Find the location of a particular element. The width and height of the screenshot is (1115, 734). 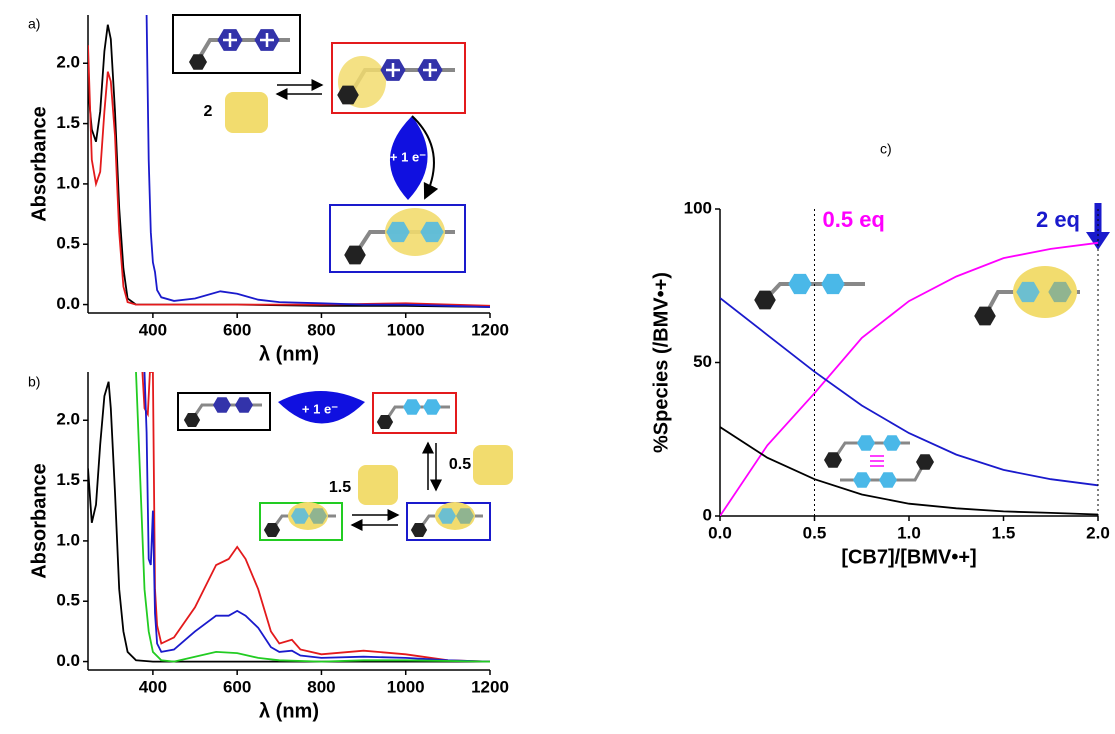

y-tick-label: 100 is located at coordinates (698, 207).